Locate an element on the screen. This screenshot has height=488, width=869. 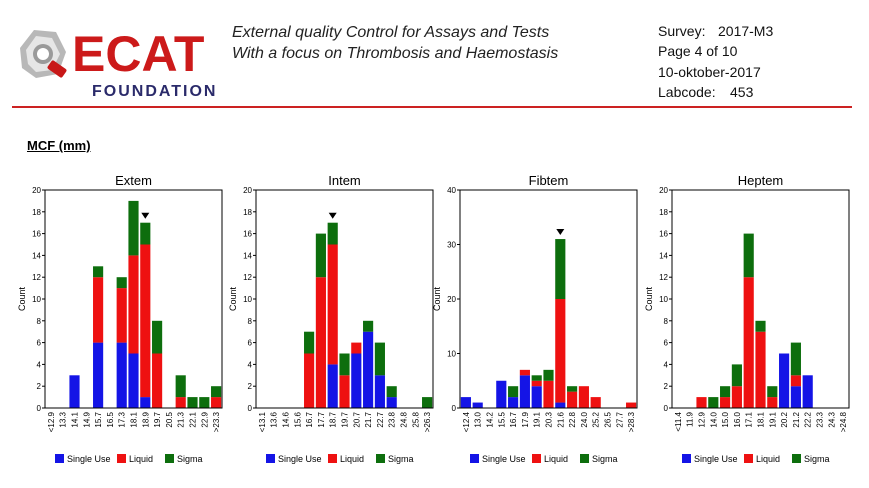
chart-title: Fibtem is located at coordinates (549, 180).